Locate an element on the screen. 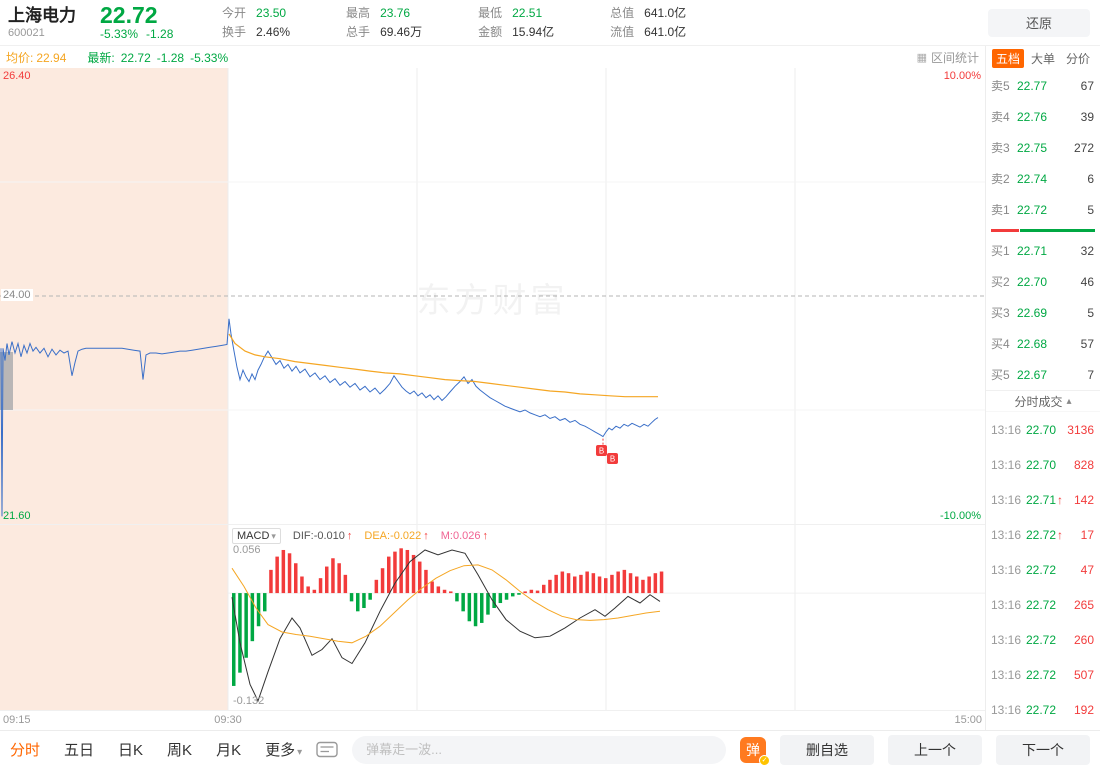 This screenshot has width=1100, height=768. trade-row: 13:16 22.72 260 is located at coordinates (1043, 639).